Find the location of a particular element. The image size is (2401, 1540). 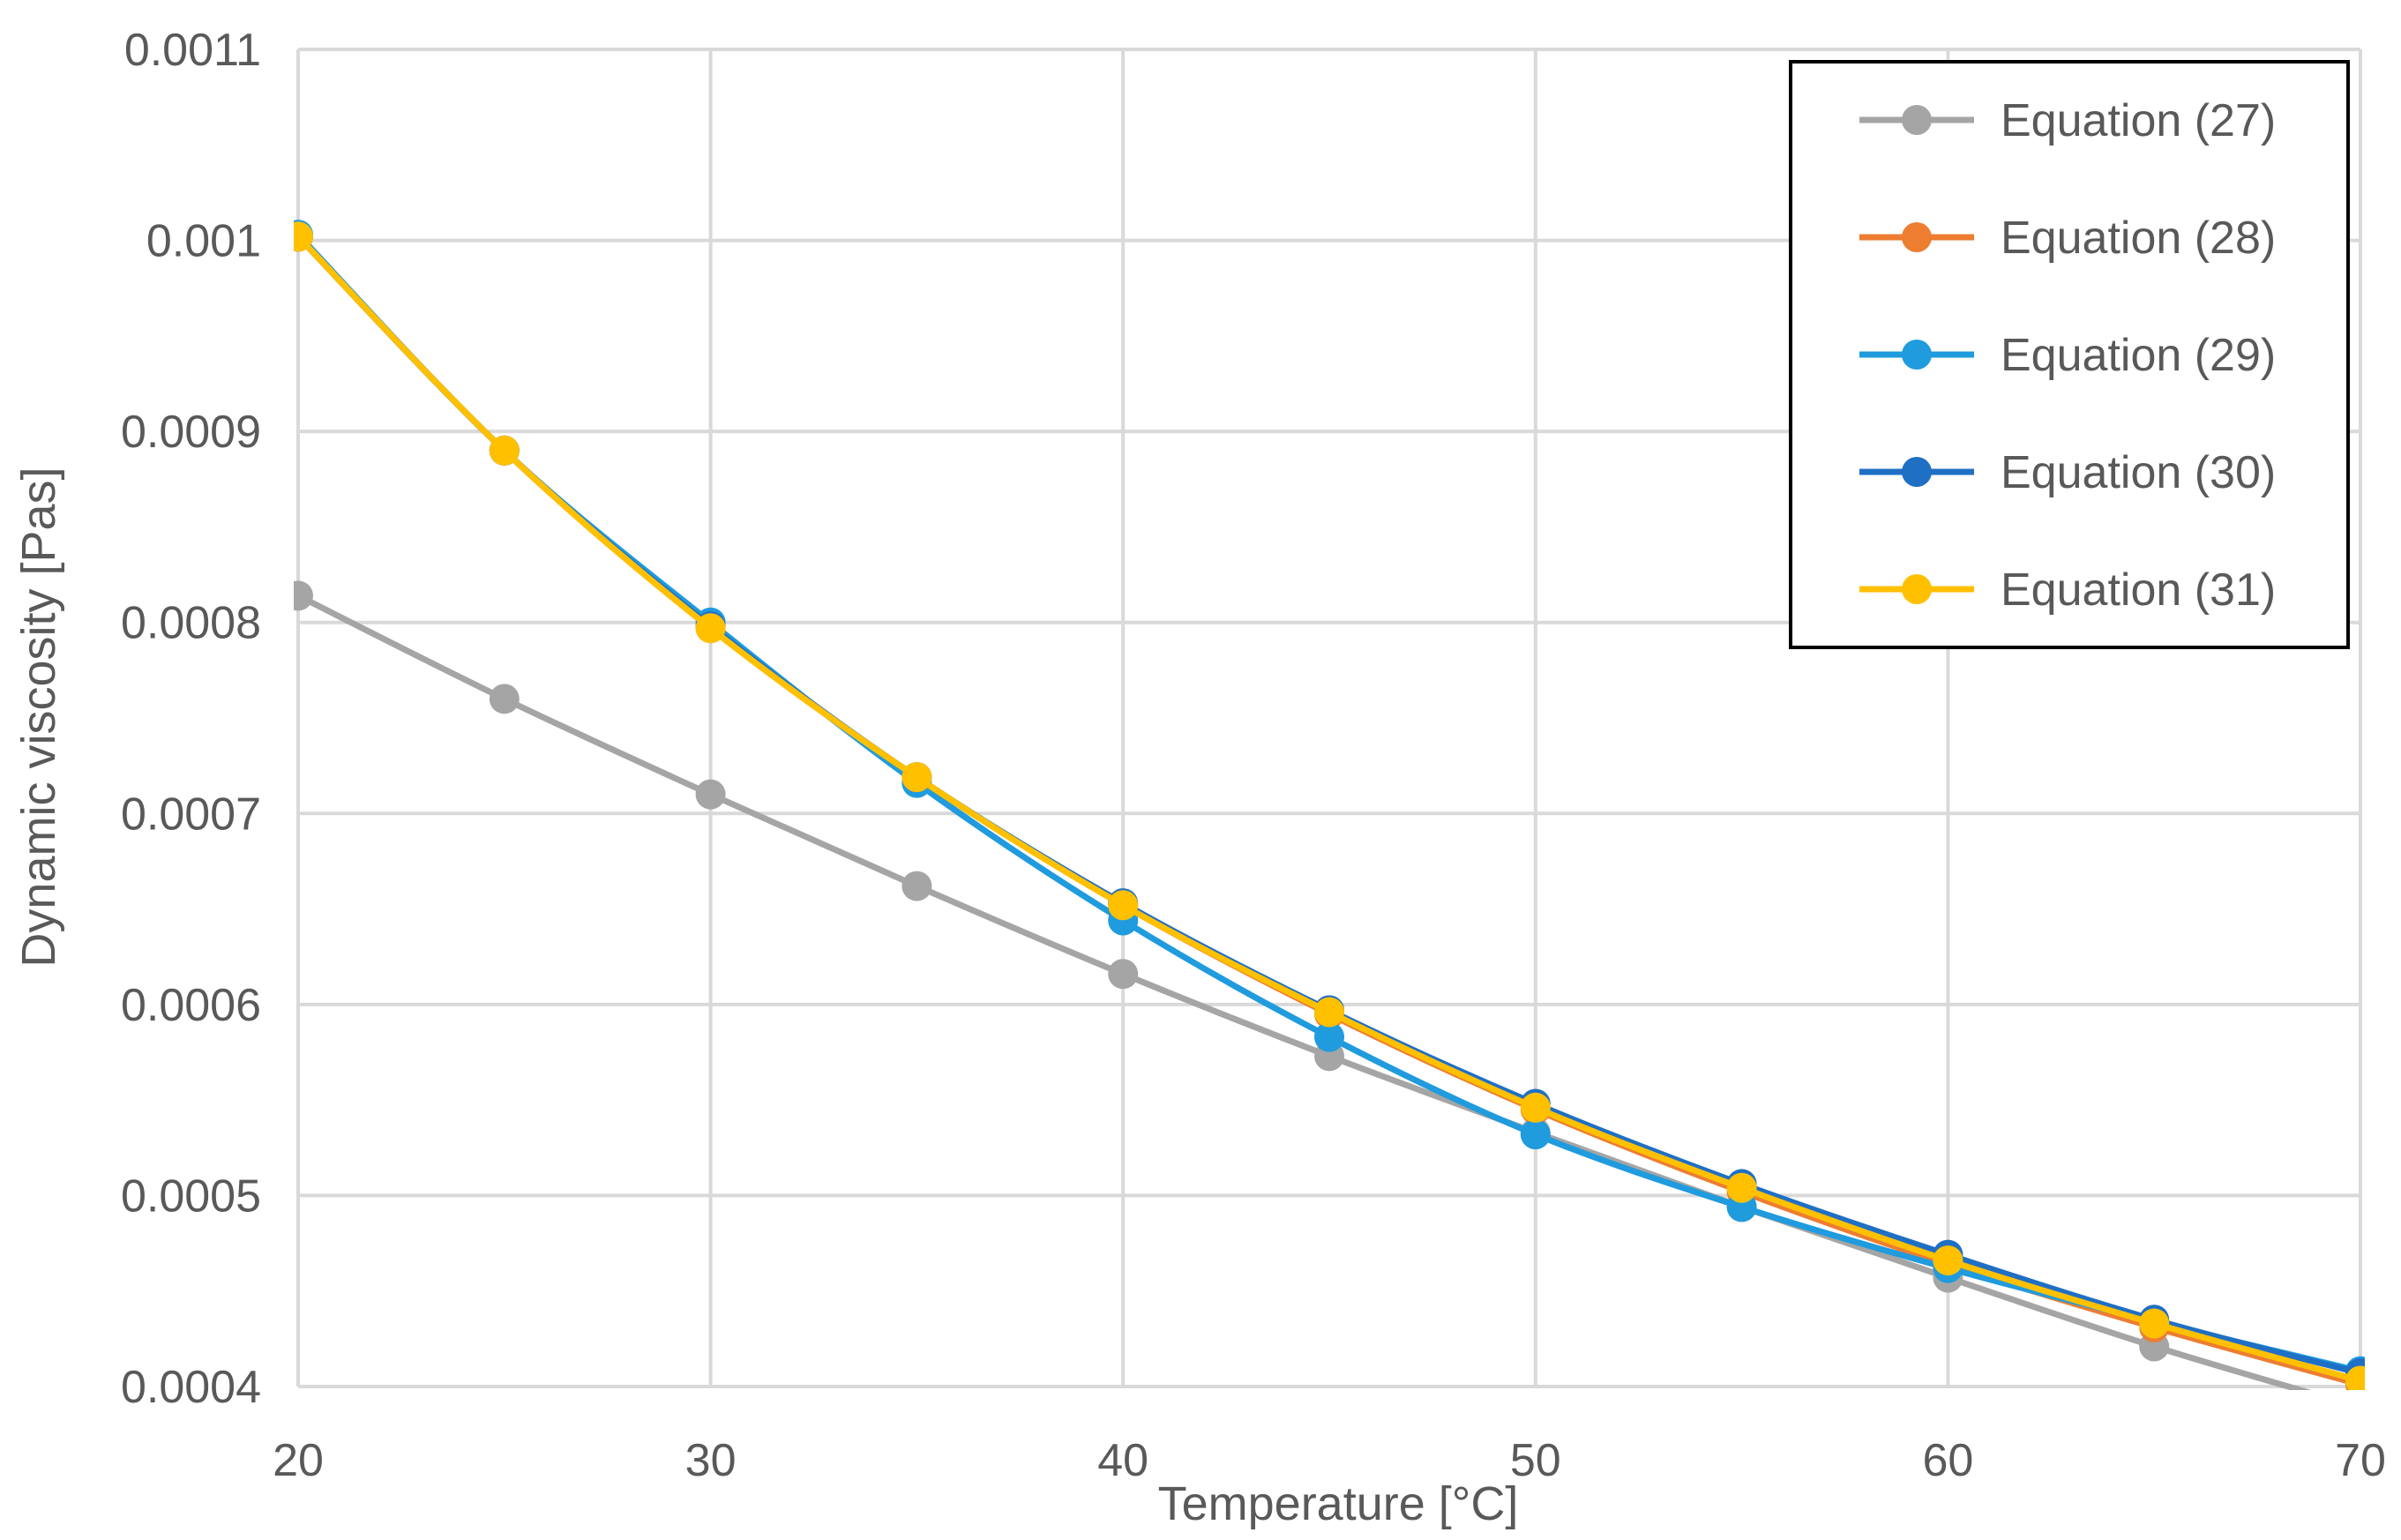

legend-label: Equation (29) is located at coordinates (2138, 355).